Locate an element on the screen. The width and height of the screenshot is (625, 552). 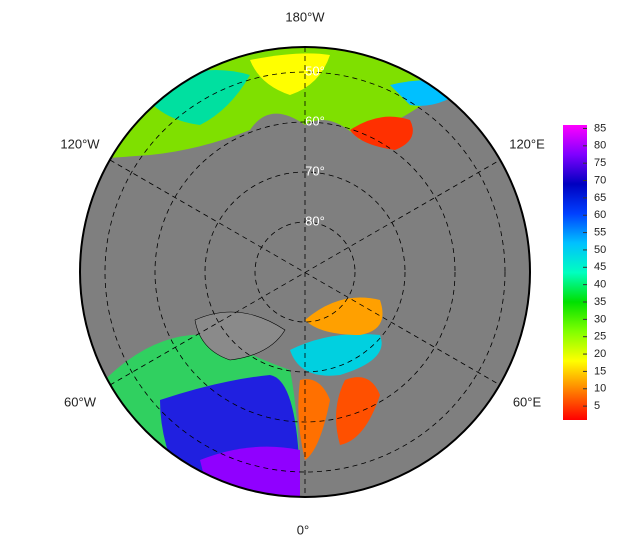
baltic-field is located at coordinates (358, 411).